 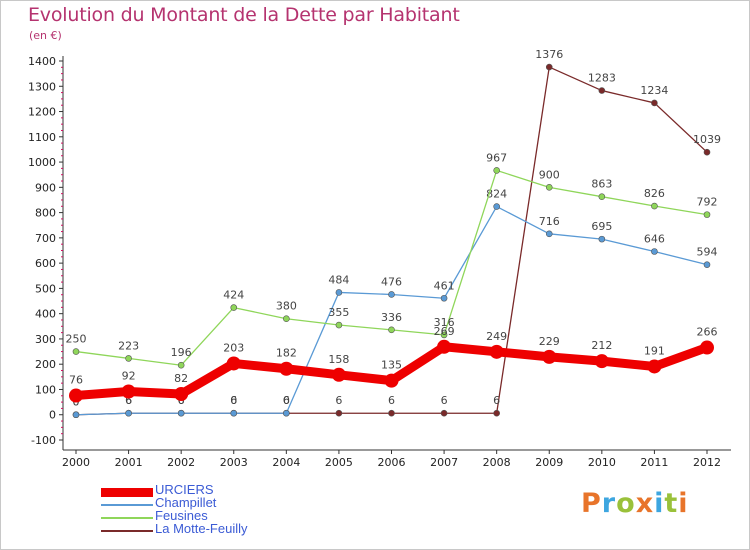 I want to click on data-label: 196, so click(x=181, y=352).